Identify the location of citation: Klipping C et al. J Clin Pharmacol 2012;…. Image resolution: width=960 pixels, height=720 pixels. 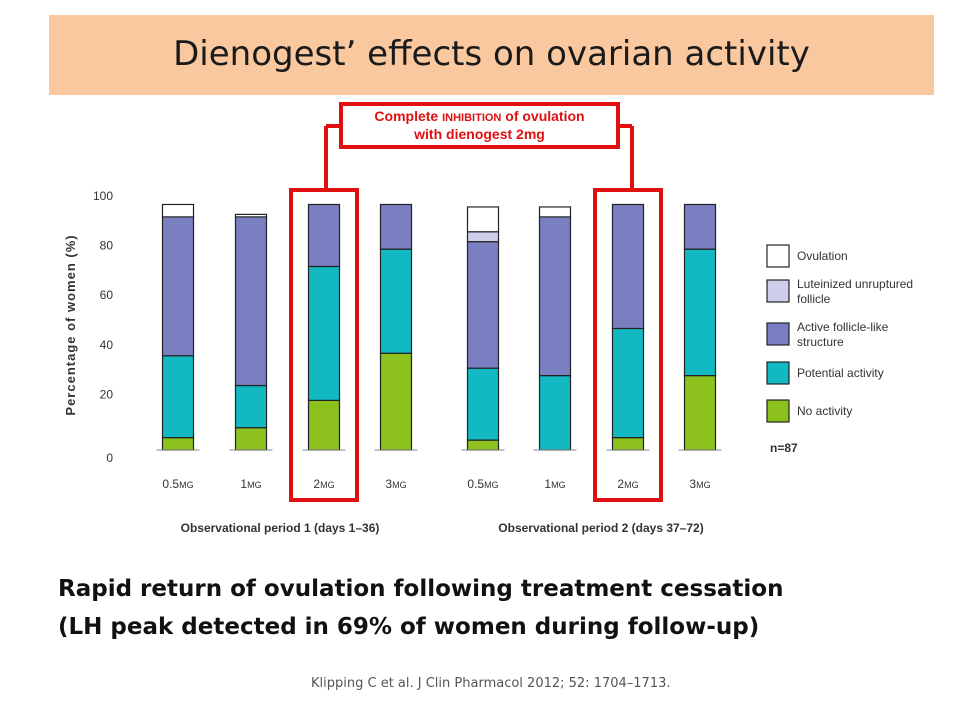
(491, 683).